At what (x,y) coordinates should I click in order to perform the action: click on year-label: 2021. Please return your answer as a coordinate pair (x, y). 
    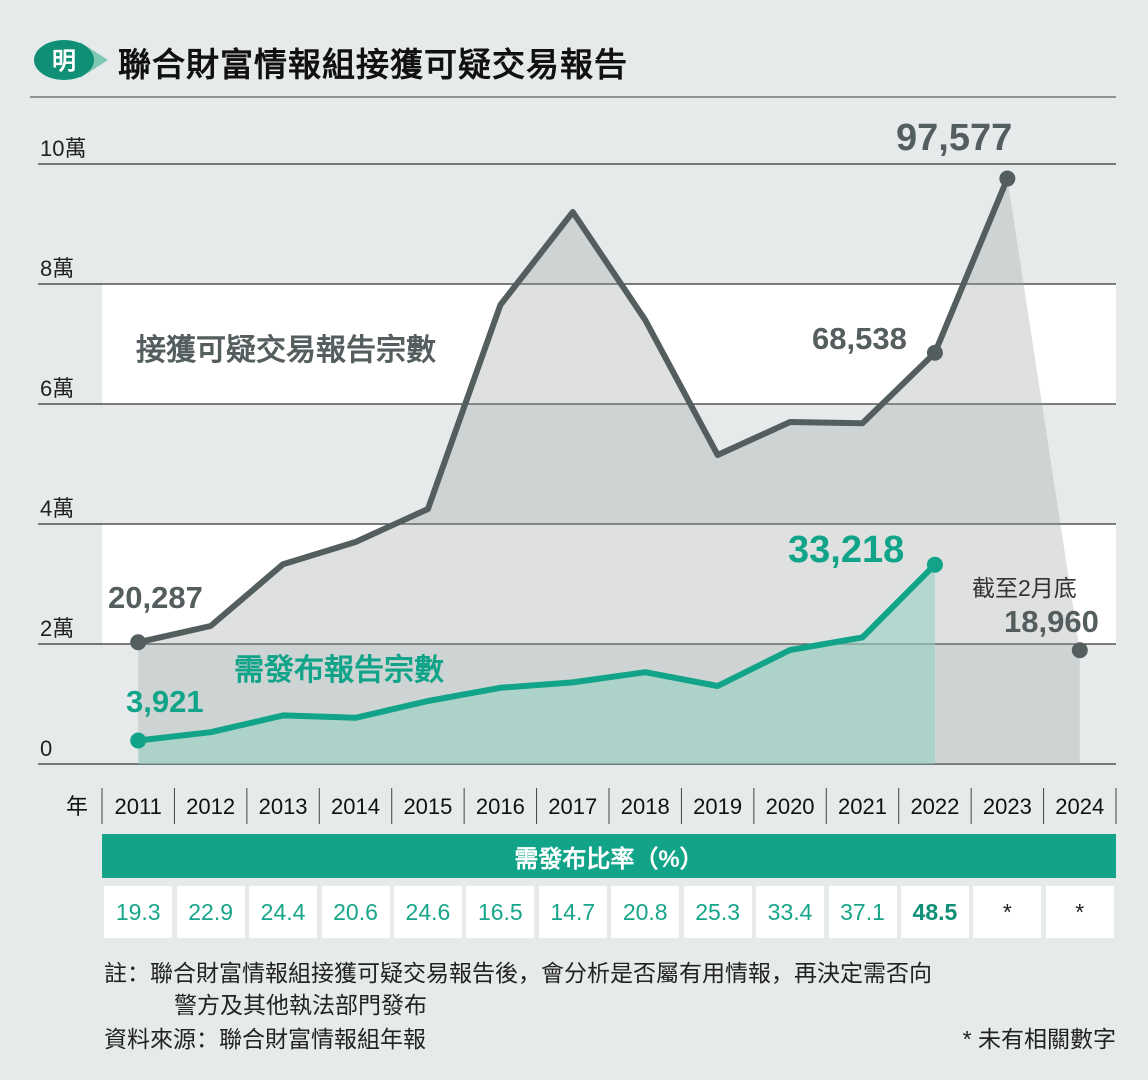
    Looking at the image, I should click on (862, 806).